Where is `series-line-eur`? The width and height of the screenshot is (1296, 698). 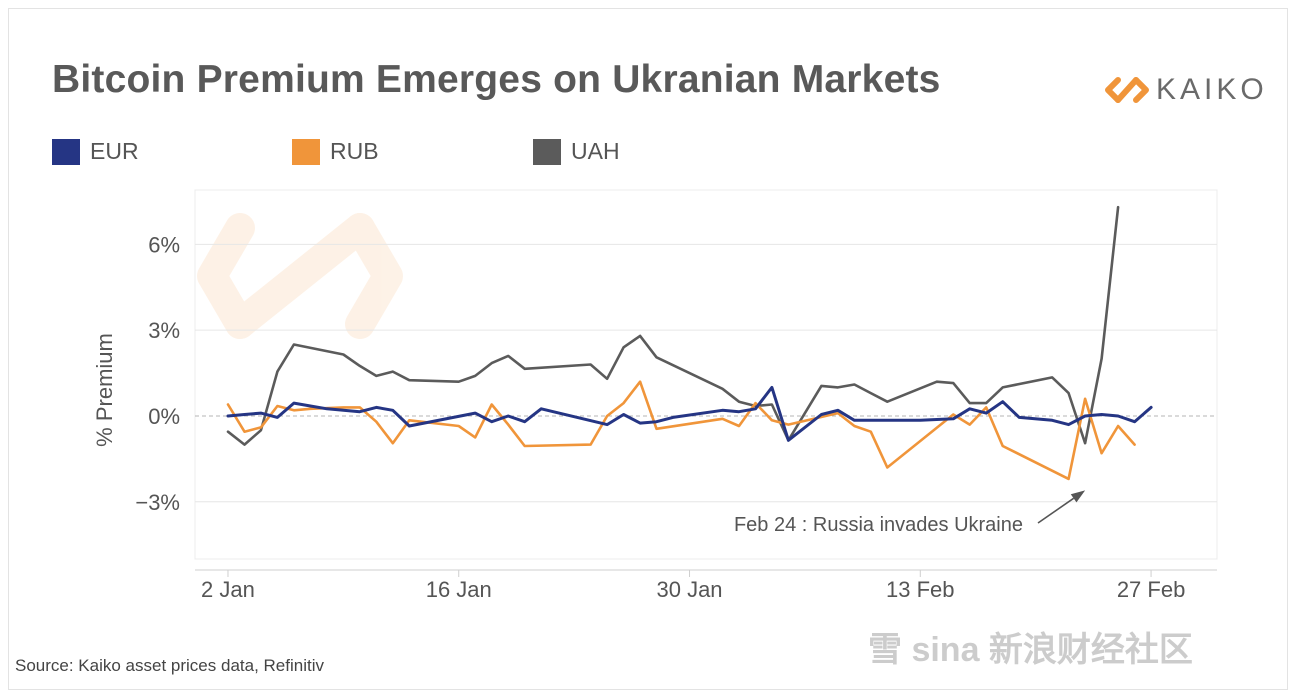 series-line-eur is located at coordinates (689, 413).